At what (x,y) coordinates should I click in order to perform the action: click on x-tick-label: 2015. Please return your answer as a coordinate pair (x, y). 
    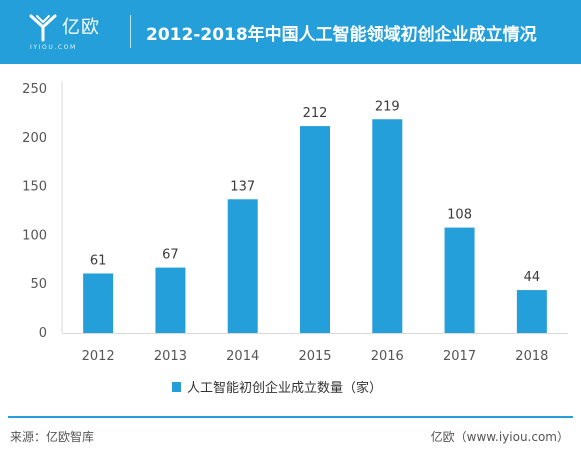
    Looking at the image, I should click on (314, 356).